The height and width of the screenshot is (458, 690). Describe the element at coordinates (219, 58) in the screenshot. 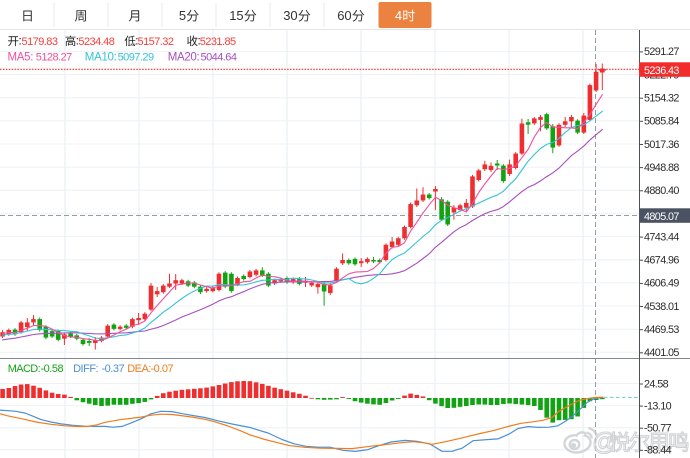

I see `svg-text: 5044.64` at that location.